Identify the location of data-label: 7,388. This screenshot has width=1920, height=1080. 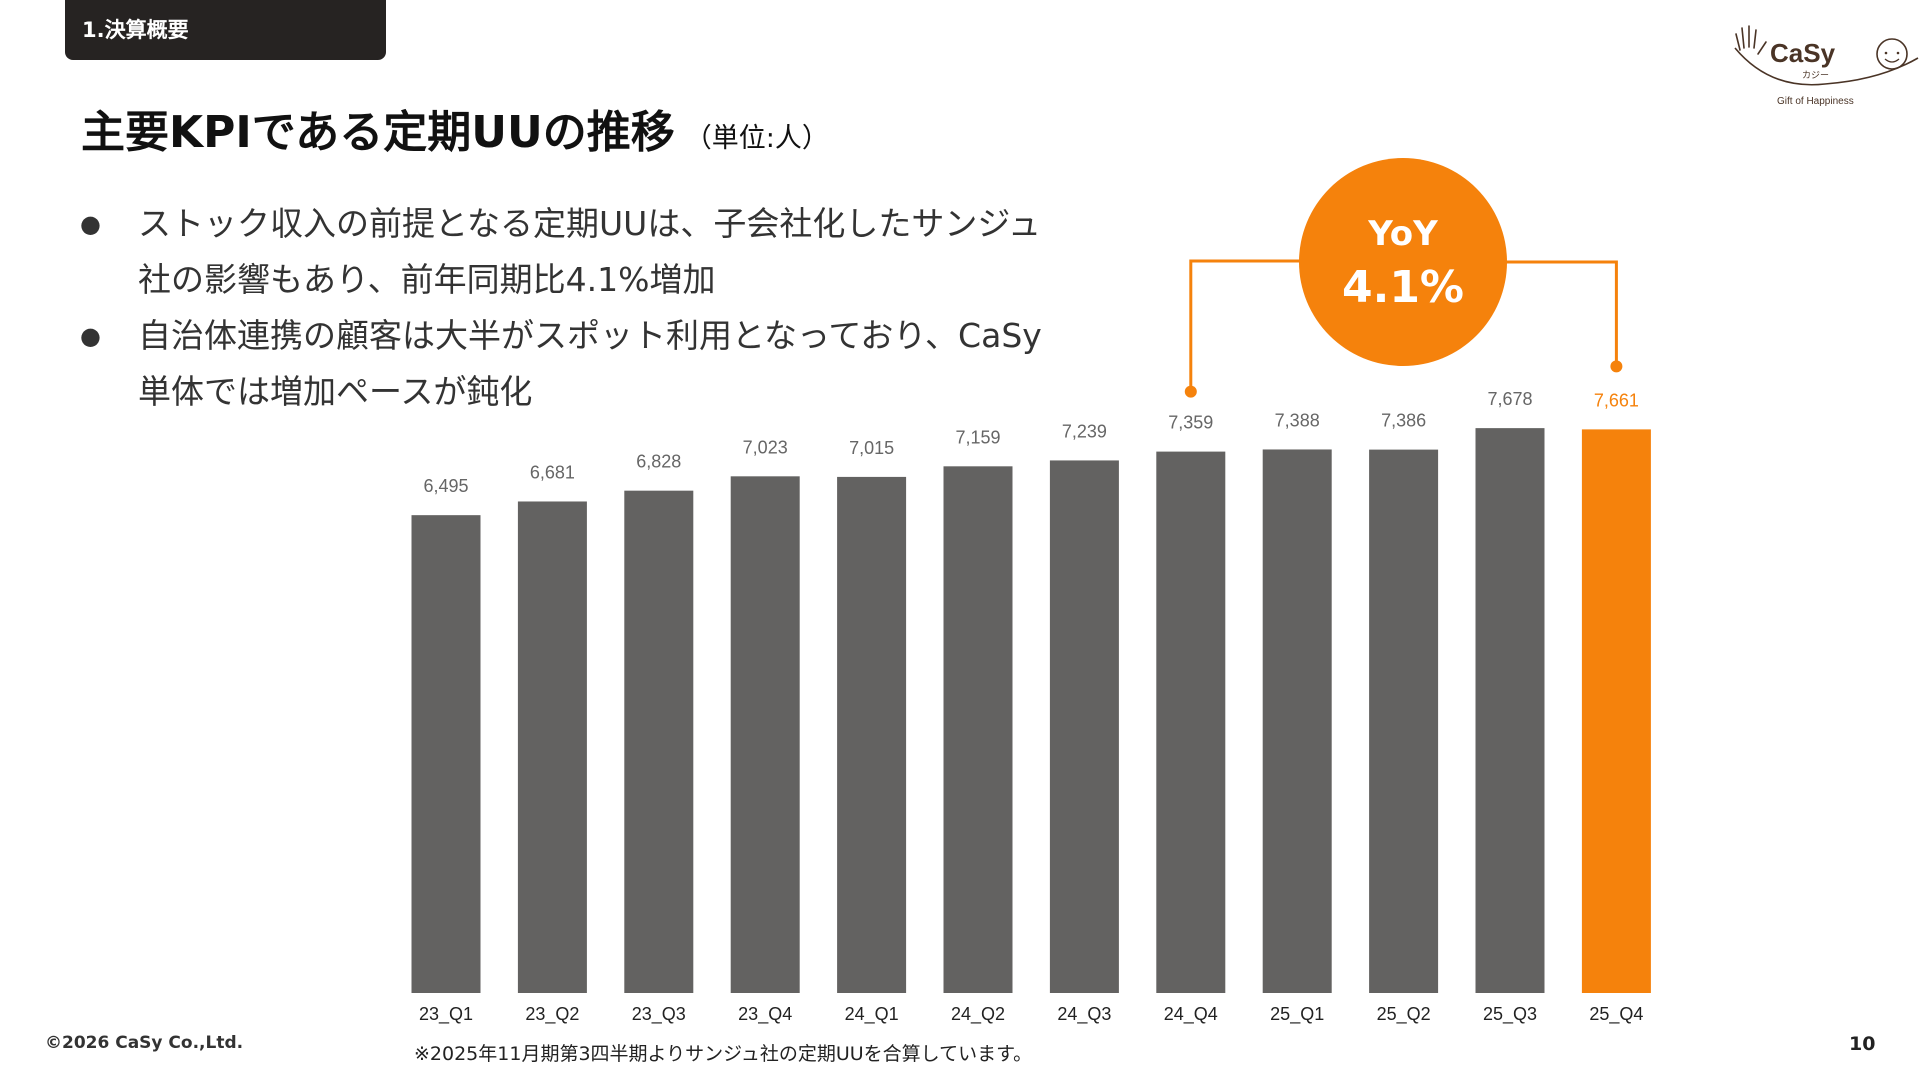
(1297, 420).